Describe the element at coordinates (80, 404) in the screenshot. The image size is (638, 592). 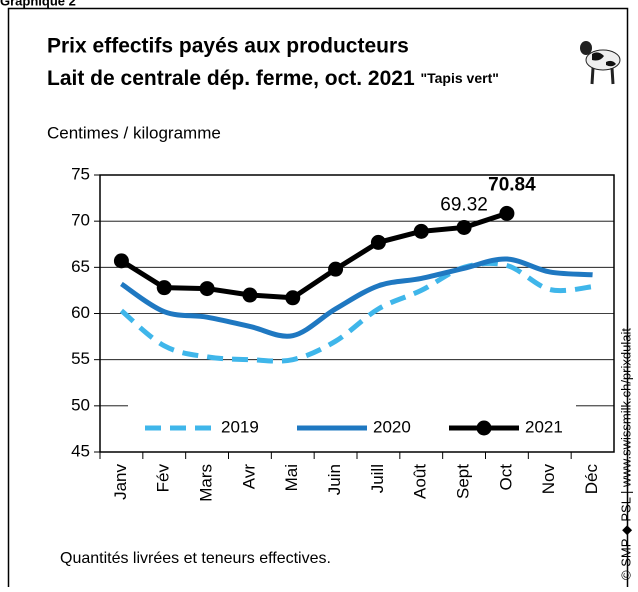
I see `y-tick-label: 50` at that location.